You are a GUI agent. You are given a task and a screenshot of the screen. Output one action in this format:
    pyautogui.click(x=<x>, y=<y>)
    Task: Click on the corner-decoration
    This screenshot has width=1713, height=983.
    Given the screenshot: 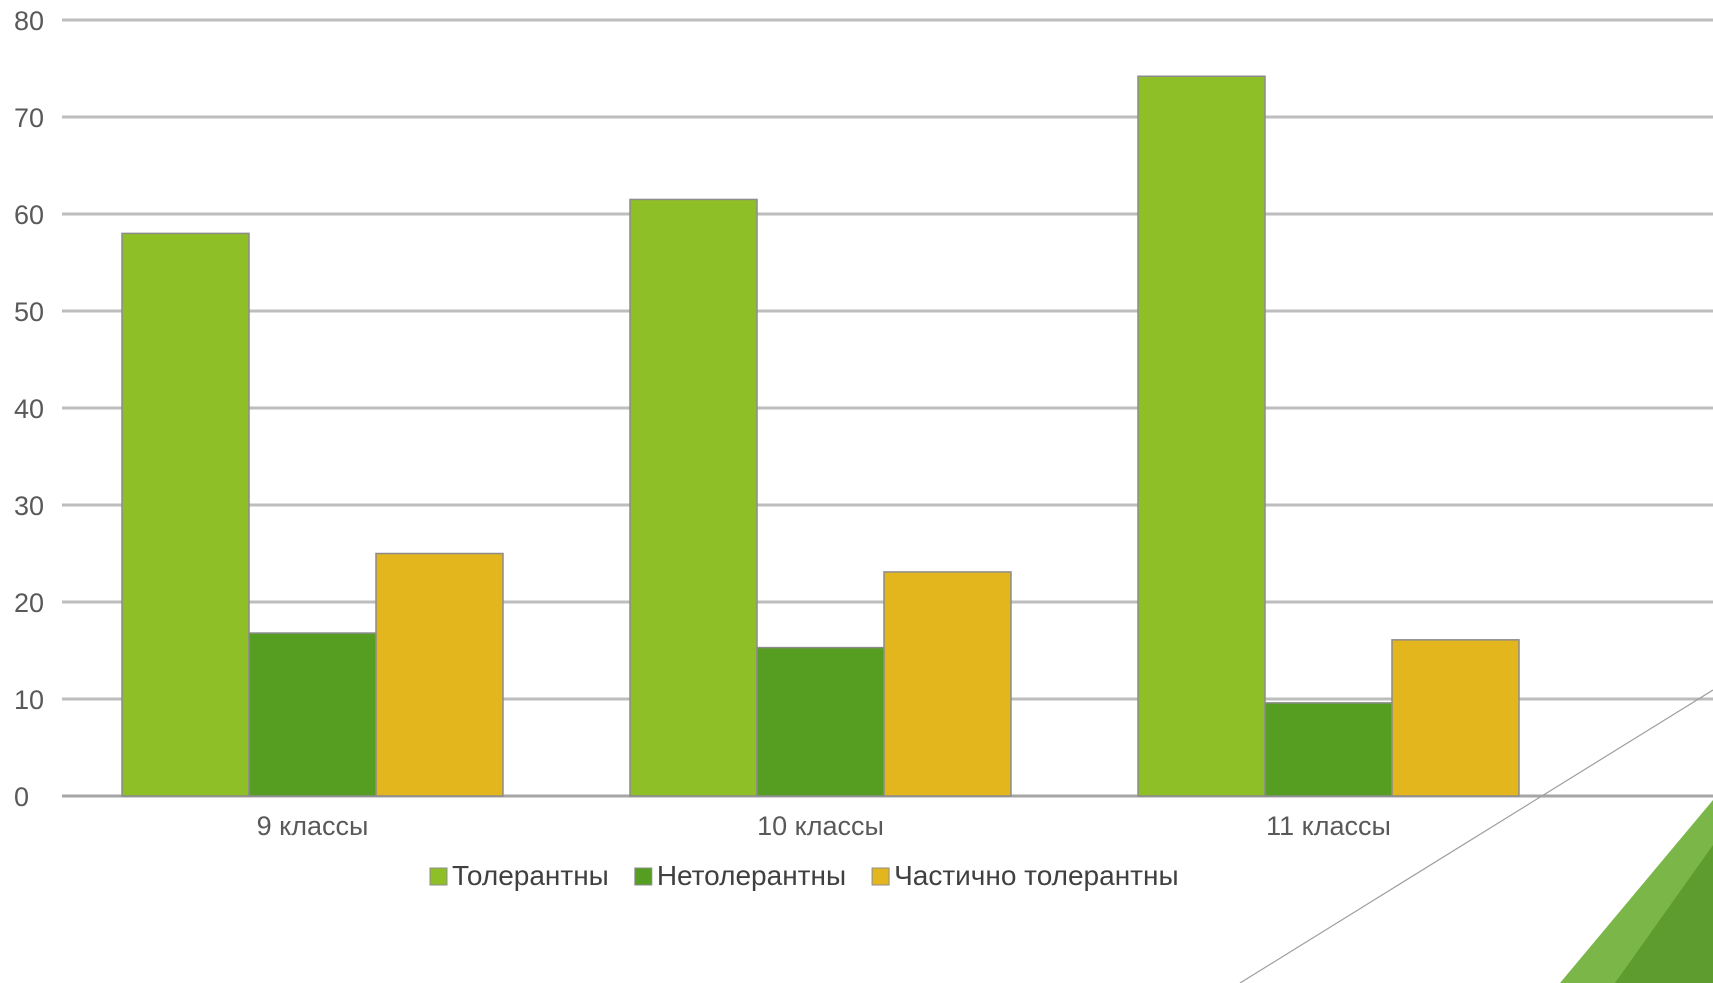 What is the action you would take?
    pyautogui.click(x=1476, y=836)
    